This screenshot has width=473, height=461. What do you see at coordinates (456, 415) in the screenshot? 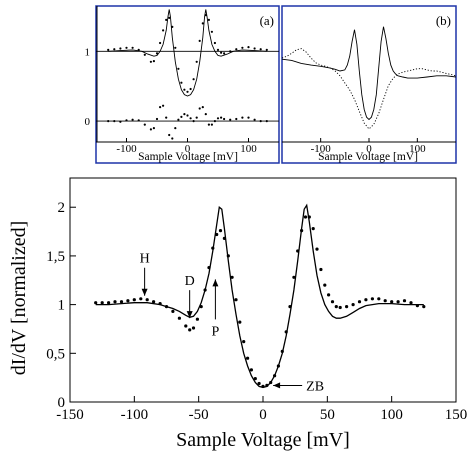
I see `main-x-tick-label-6: 150` at bounding box center [456, 415].